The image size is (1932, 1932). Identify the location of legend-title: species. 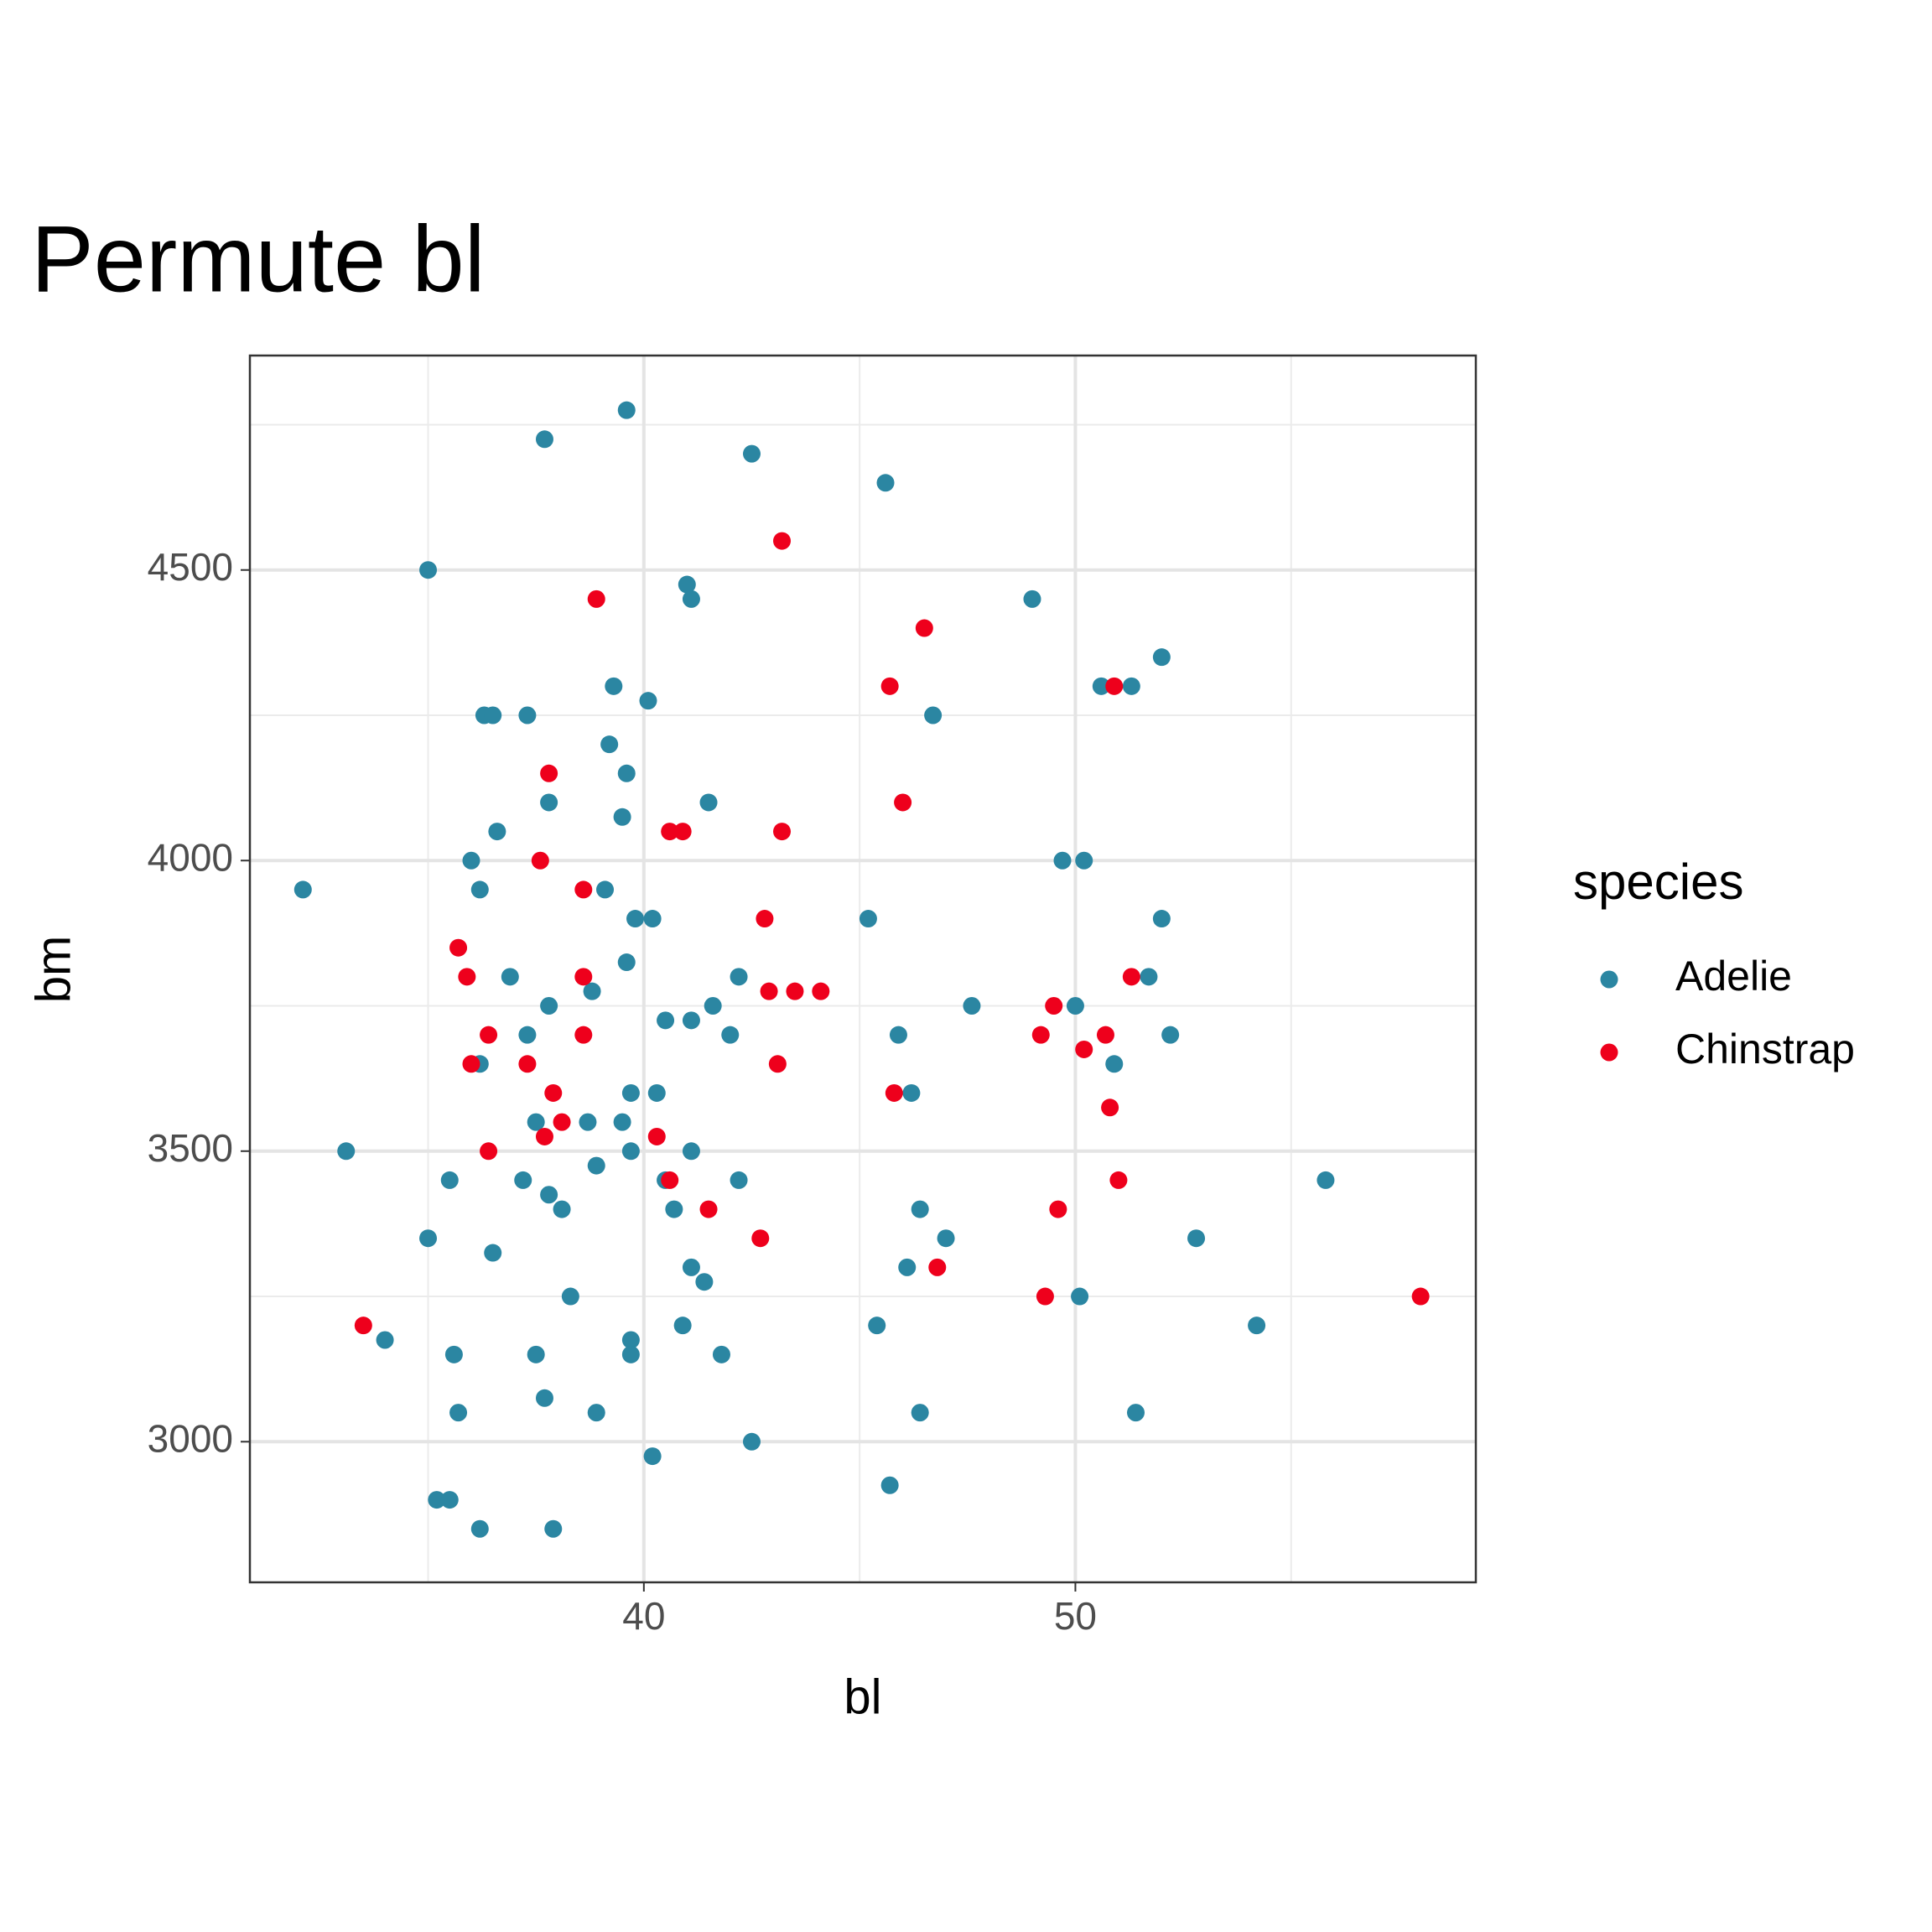
(1658, 882).